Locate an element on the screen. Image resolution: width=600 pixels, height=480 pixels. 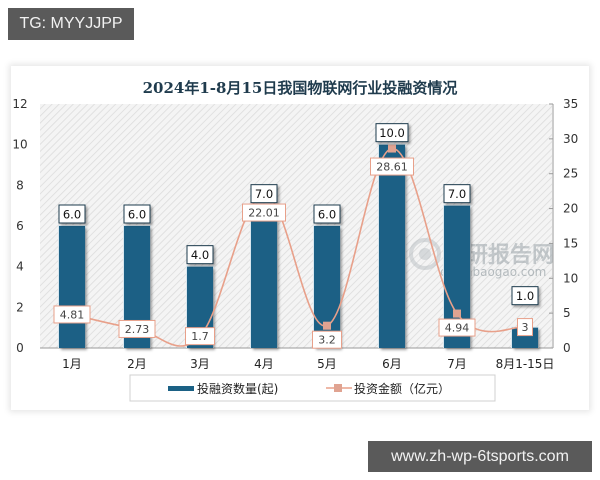
line-value-label: 22.01 is located at coordinates (264, 212).